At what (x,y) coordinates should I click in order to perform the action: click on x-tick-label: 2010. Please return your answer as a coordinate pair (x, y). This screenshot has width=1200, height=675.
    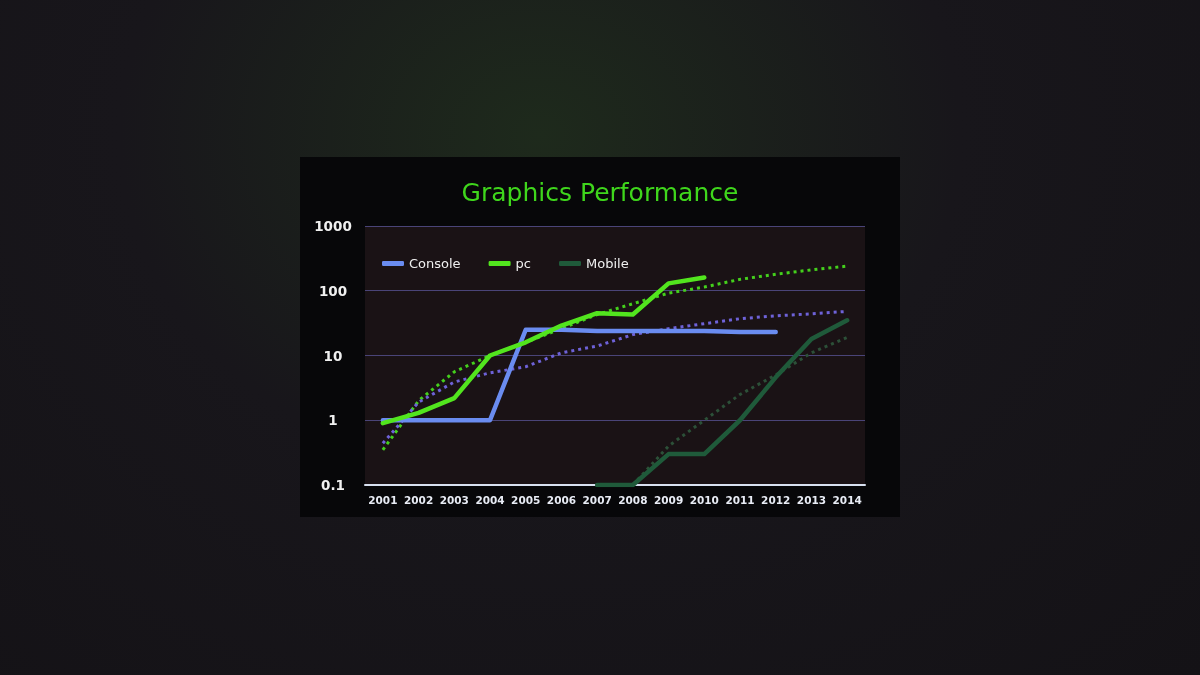
    Looking at the image, I should click on (704, 499).